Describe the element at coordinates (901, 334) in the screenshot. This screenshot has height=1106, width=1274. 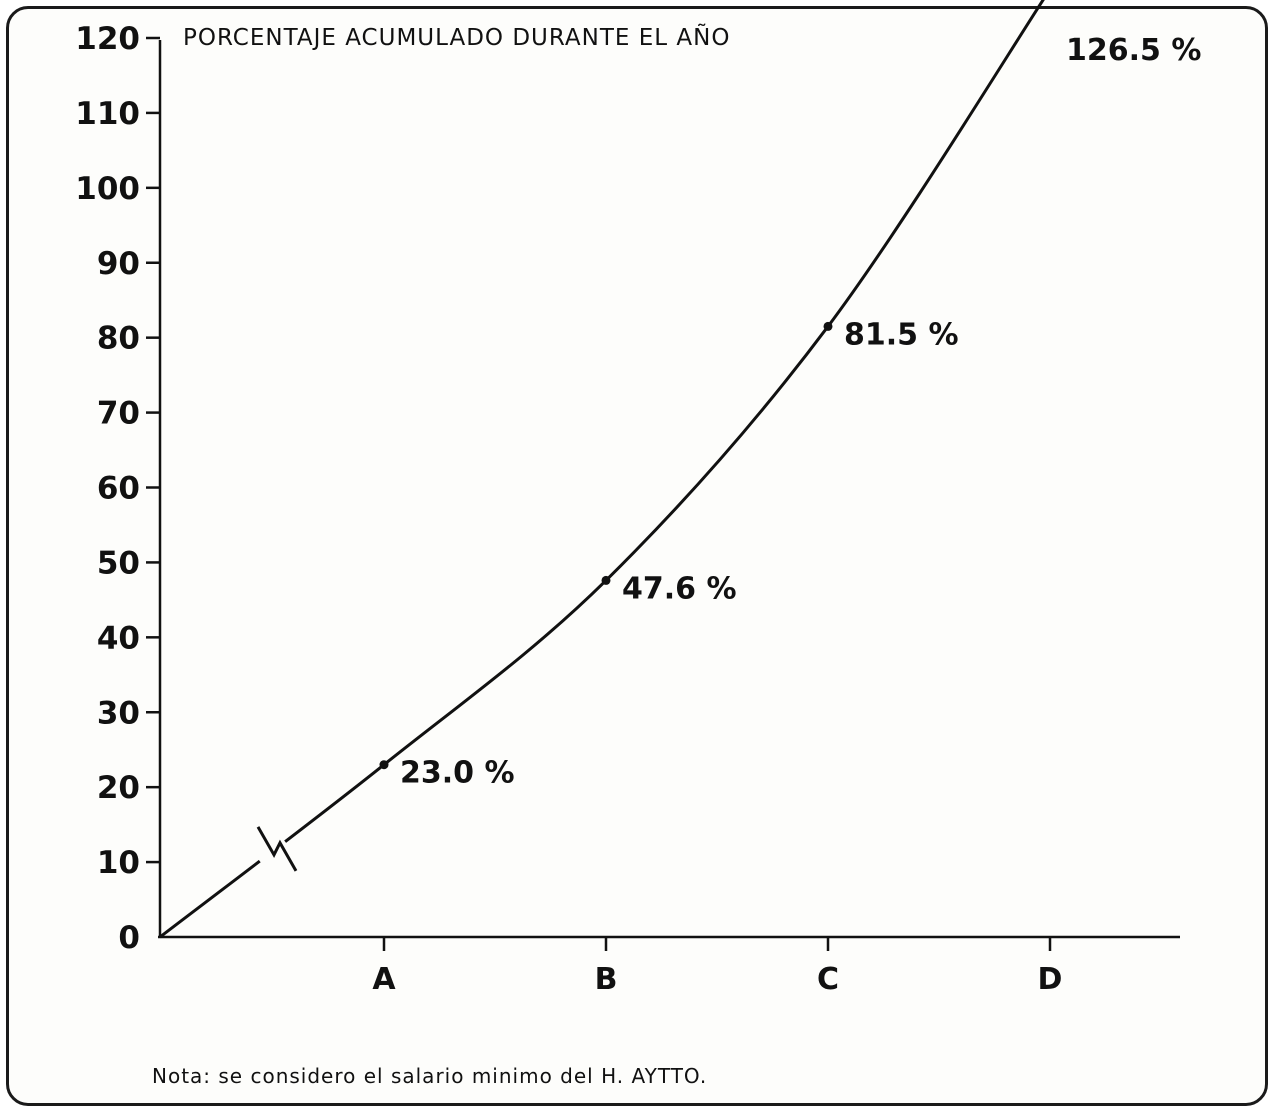
I see `data-label: 81.5 %` at that location.